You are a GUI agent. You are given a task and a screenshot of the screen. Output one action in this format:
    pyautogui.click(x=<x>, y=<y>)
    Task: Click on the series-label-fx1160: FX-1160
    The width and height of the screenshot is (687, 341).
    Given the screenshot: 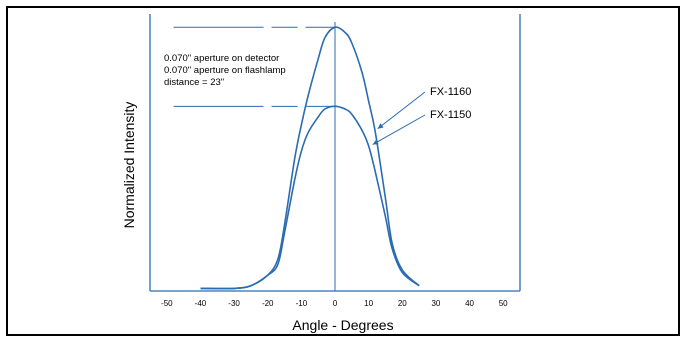 What is the action you would take?
    pyautogui.click(x=450, y=92)
    